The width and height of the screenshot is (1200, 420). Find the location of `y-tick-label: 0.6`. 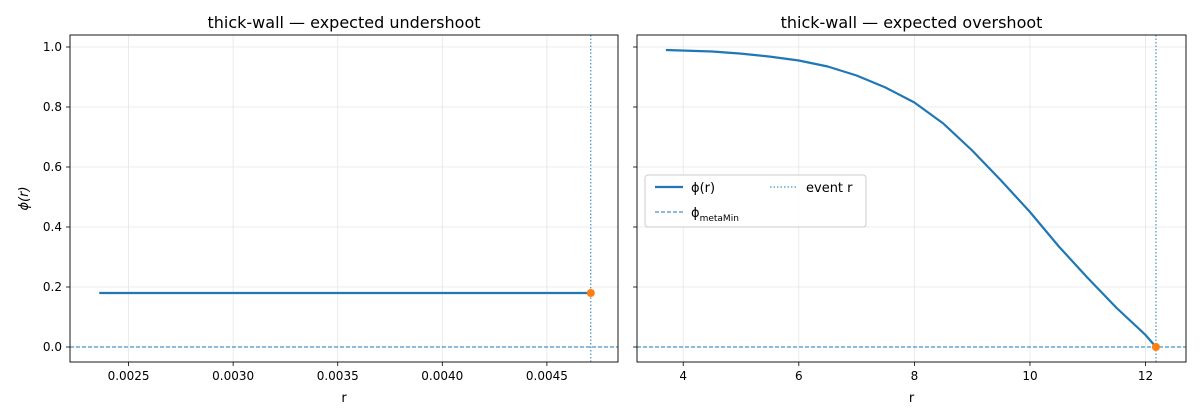

y-tick-label: 0.6 is located at coordinates (52, 167).